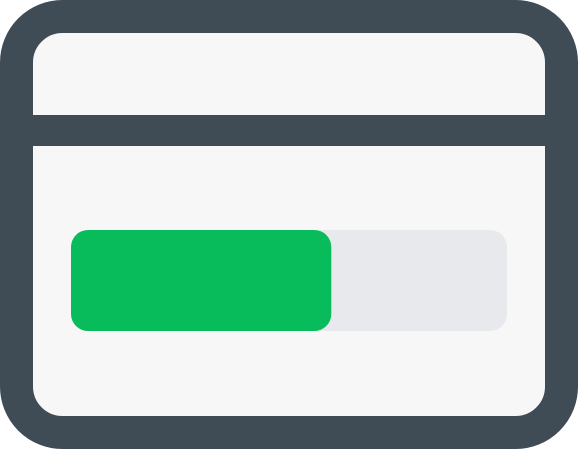 This screenshot has width=578, height=449. What do you see at coordinates (201, 280) in the screenshot?
I see `progress-fill` at bounding box center [201, 280].